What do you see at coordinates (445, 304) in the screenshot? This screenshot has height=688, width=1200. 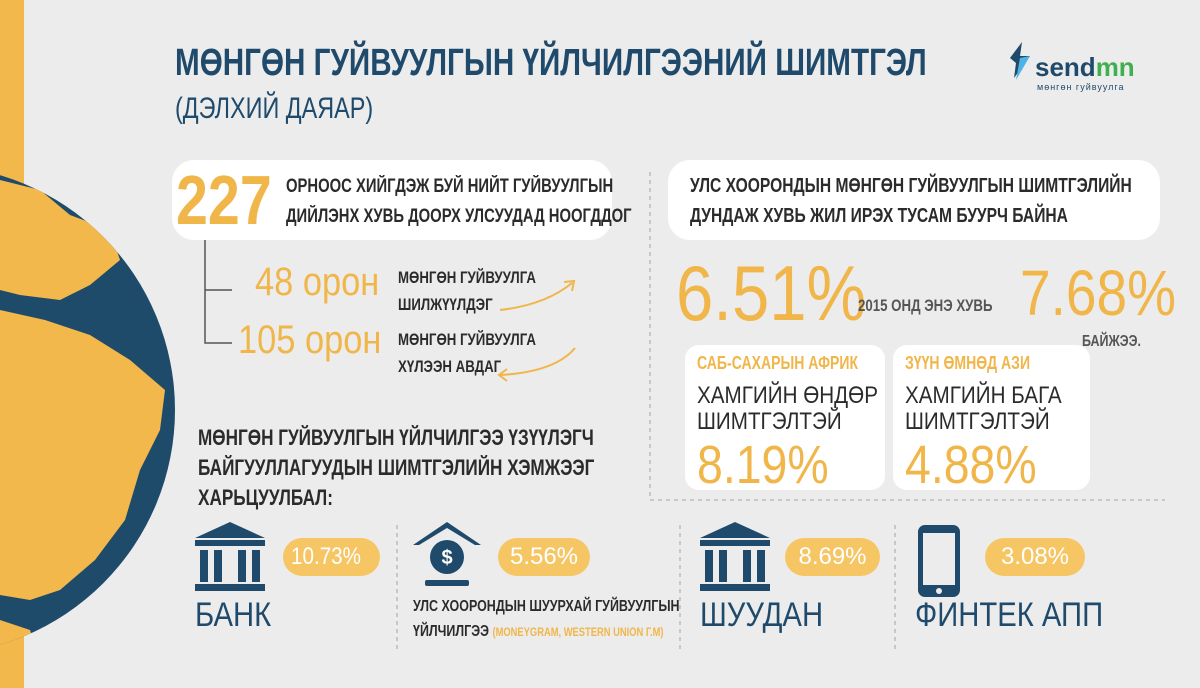 I see `count-label: ШИЛЖҮҮЛДЭГ` at bounding box center [445, 304].